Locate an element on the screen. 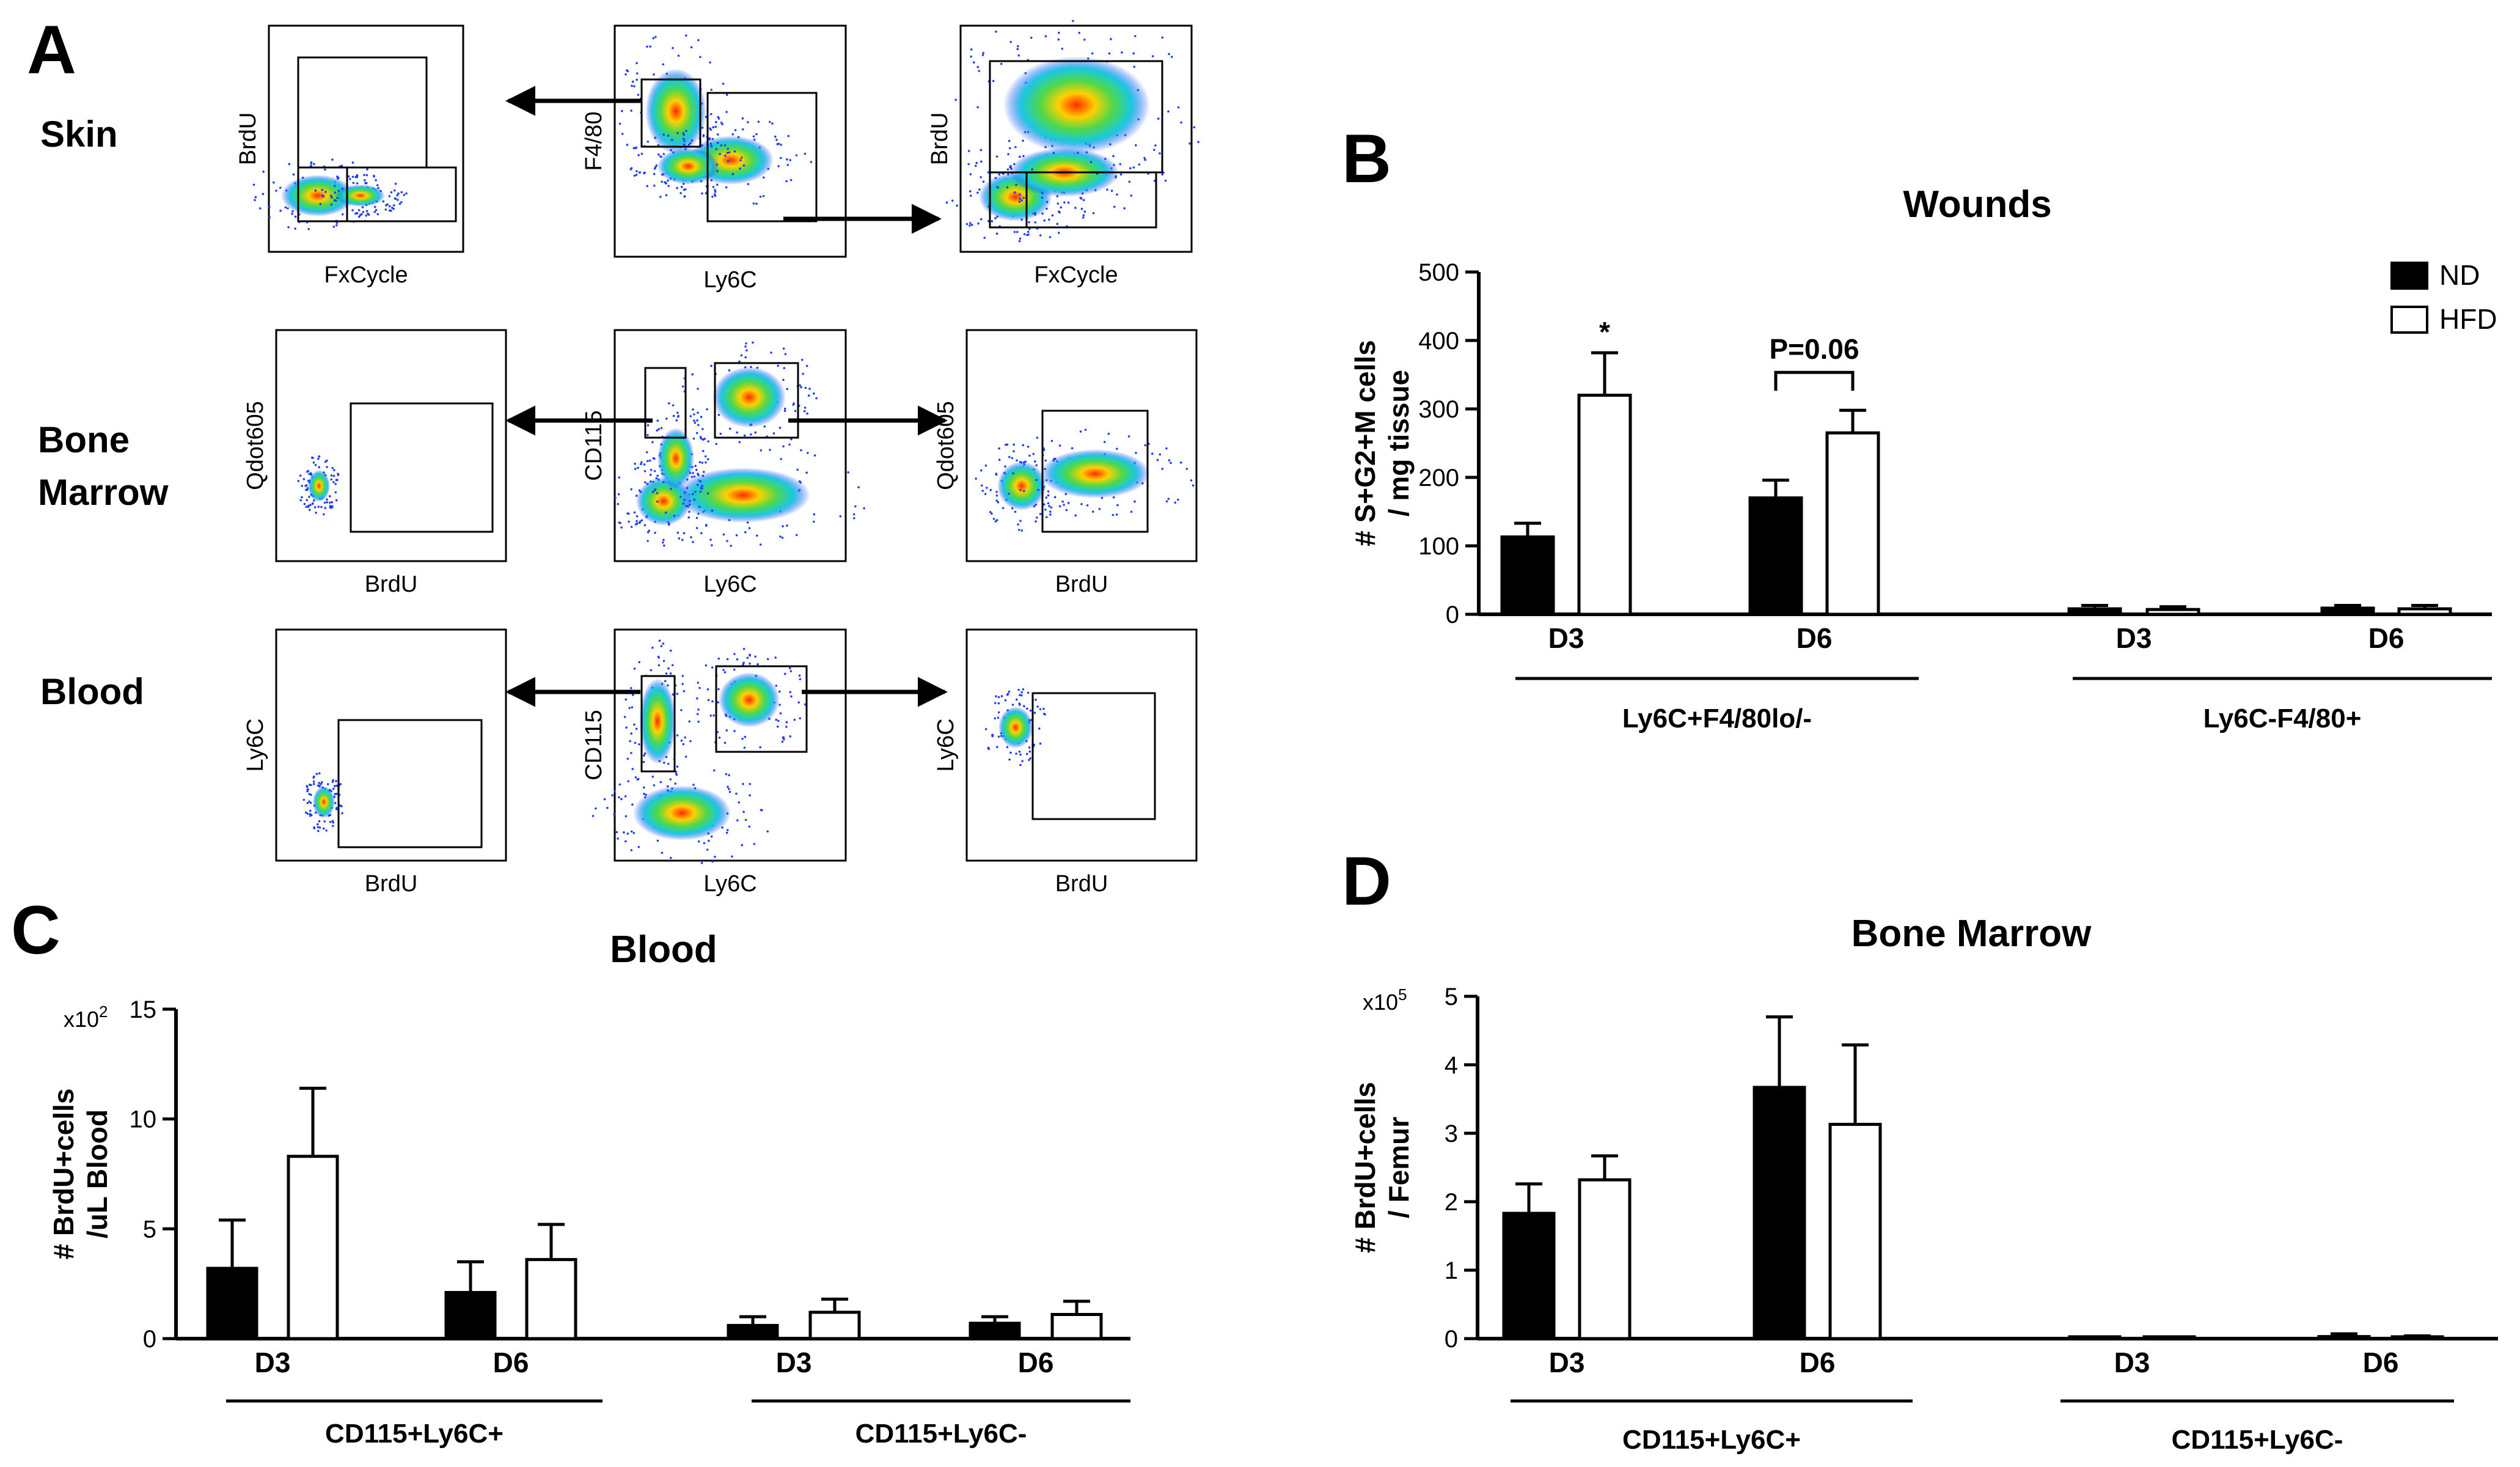 The image size is (2520, 1467). y-axis-label-line2: / mg tissue is located at coordinates (1399, 443).